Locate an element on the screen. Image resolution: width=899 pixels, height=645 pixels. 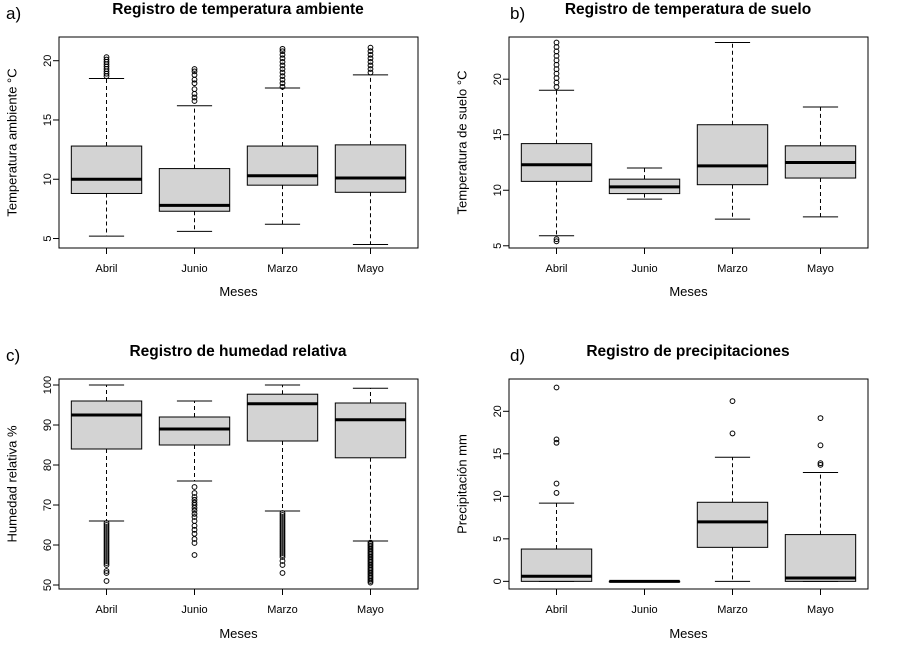
y-axis-label: Temperatura ambiente °C is located at coordinates (11, 142).